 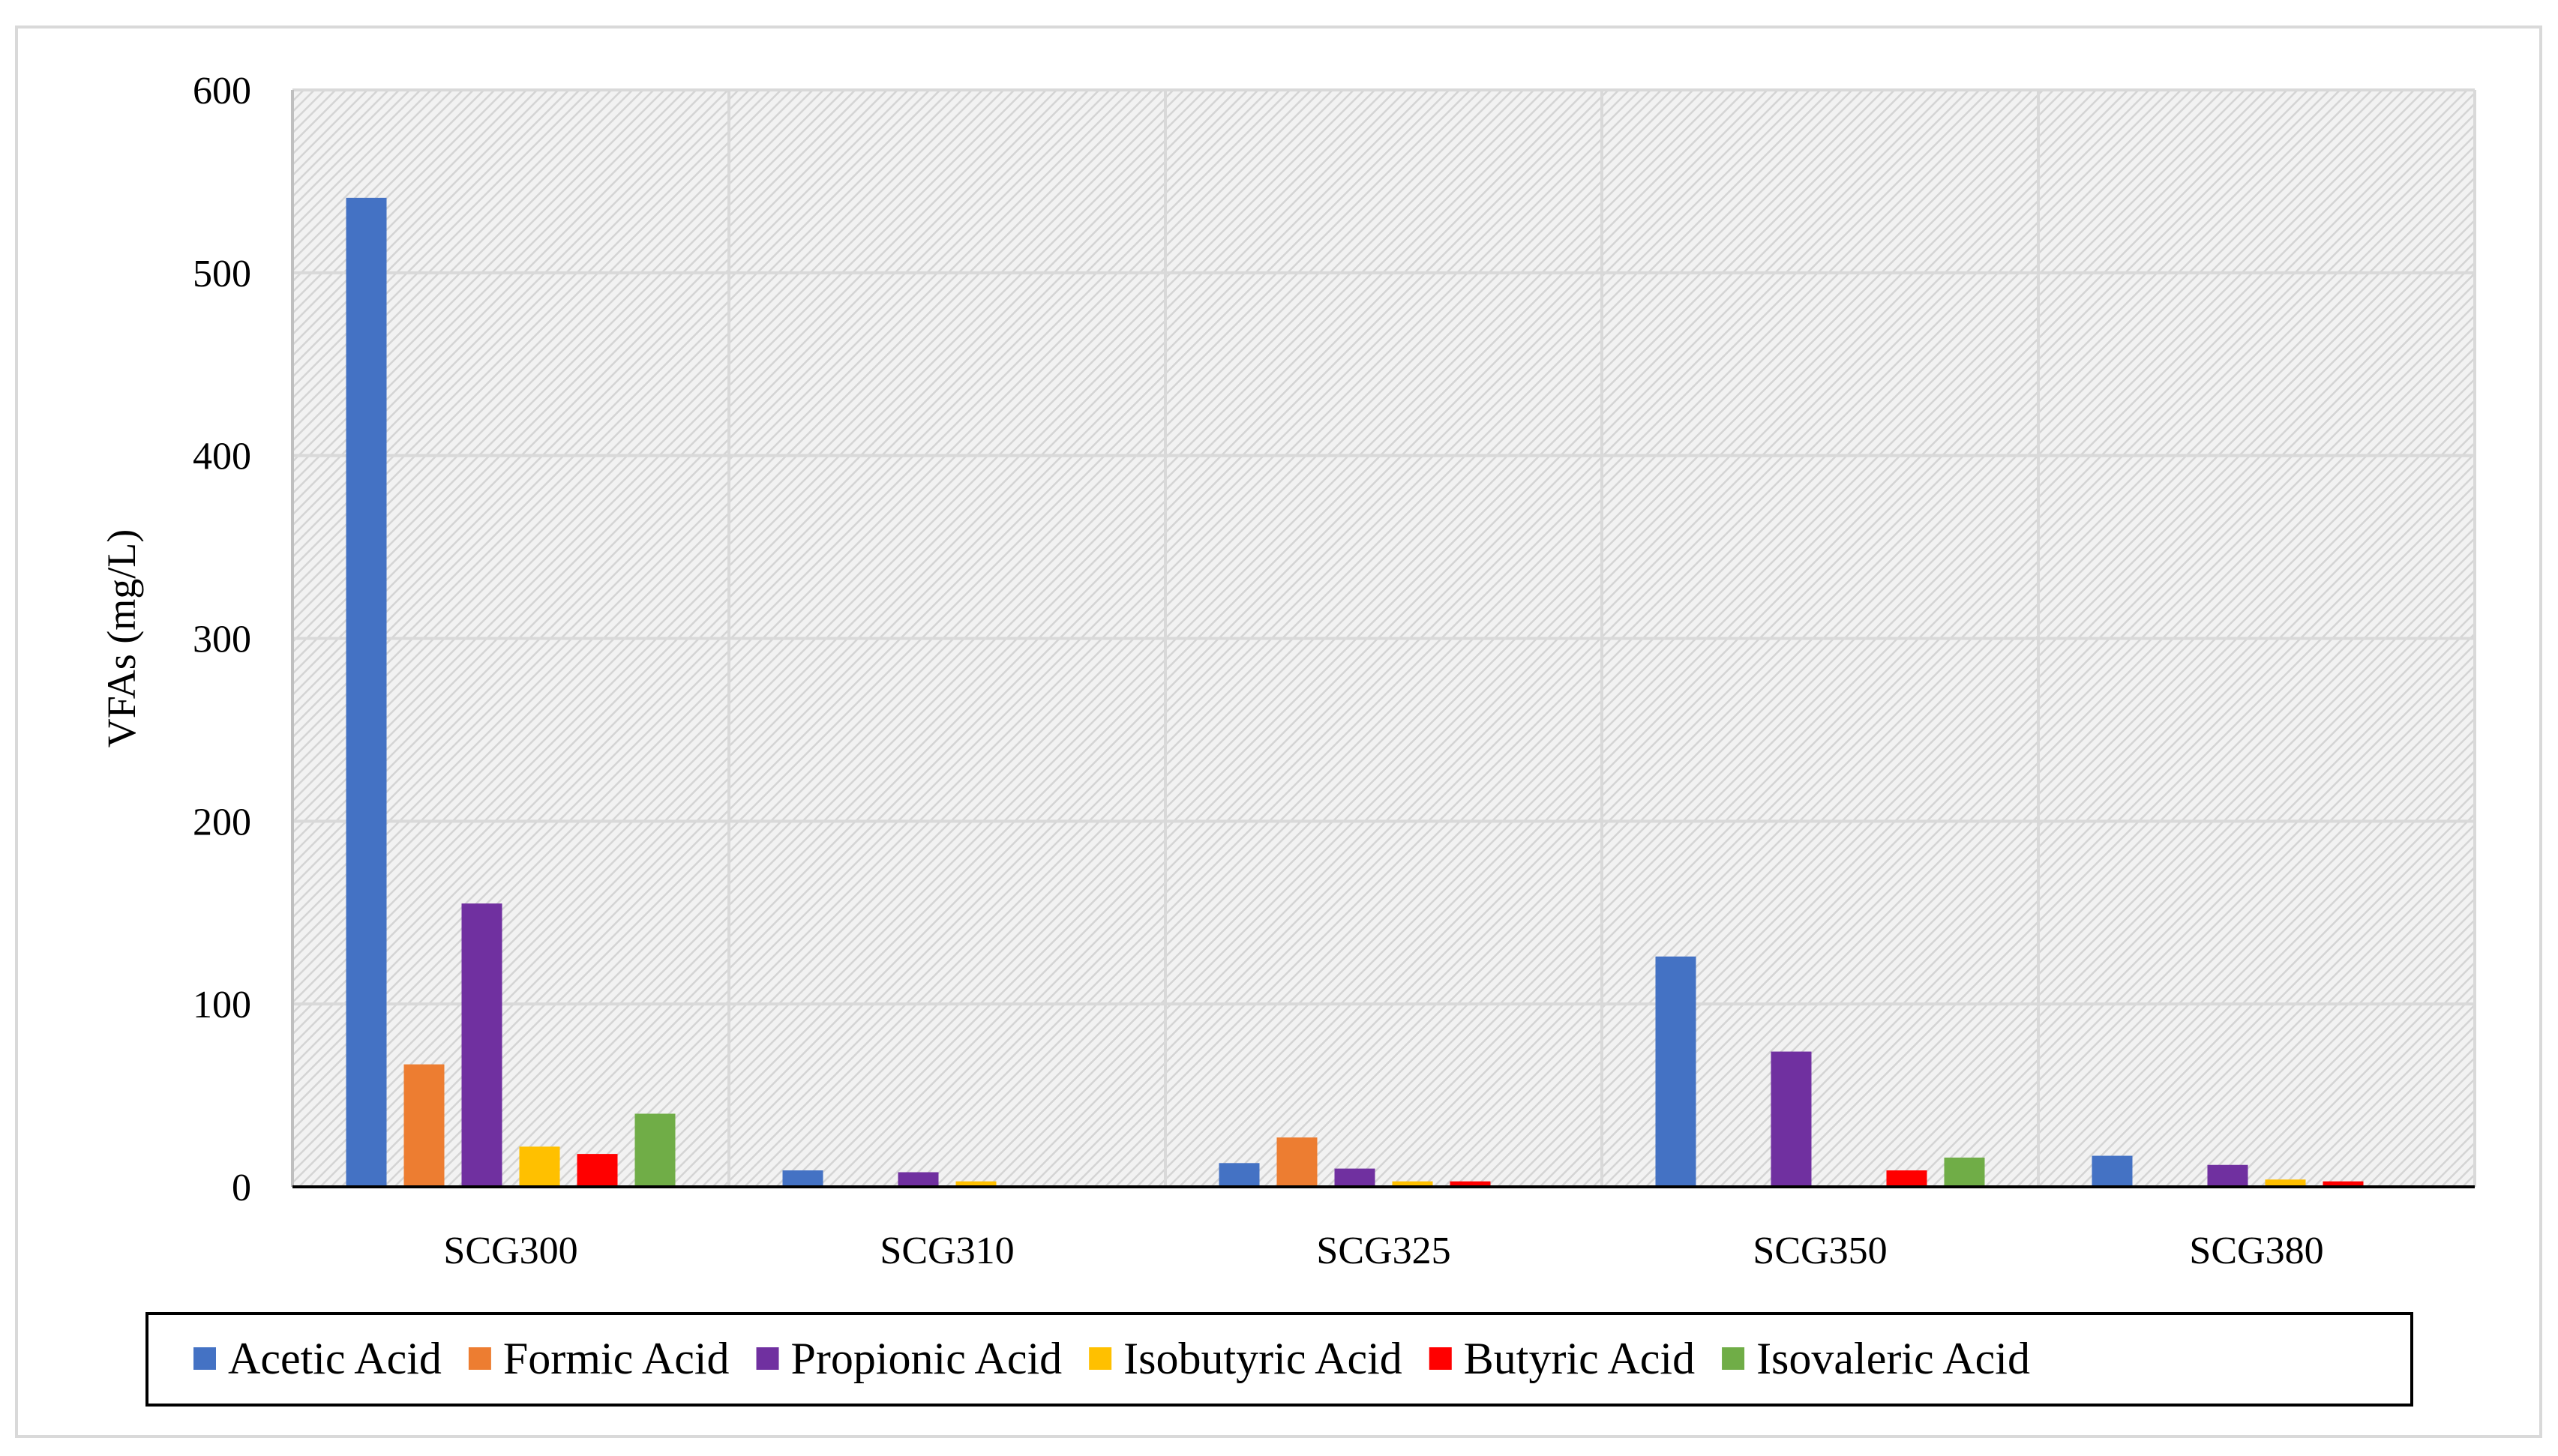 What do you see at coordinates (1297, 1162) in the screenshot?
I see `bar-formic-acid-scg325` at bounding box center [1297, 1162].